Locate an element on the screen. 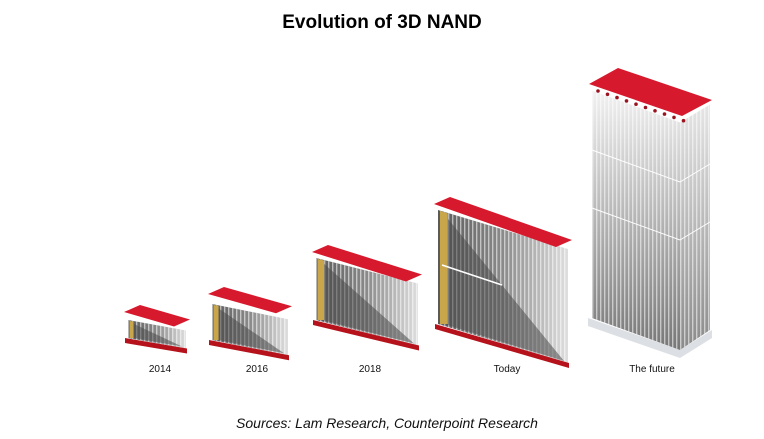 The height and width of the screenshot is (439, 764). nand-stack-future is located at coordinates (650, 213).